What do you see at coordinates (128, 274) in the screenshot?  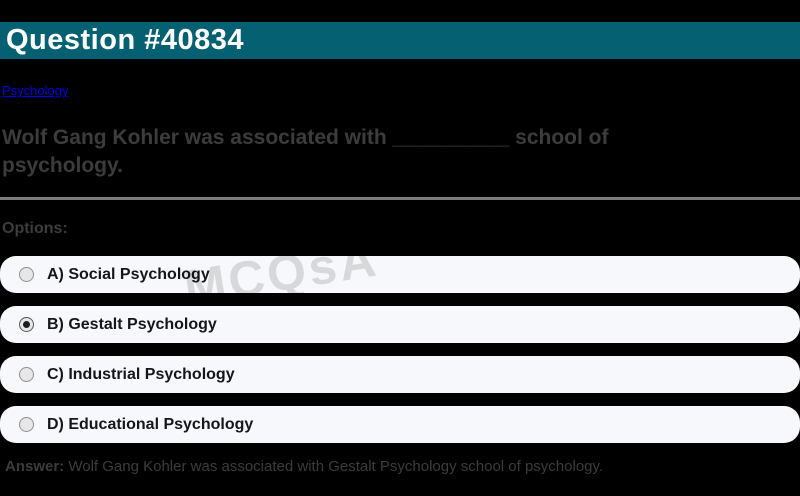 I see `option-label-a: A) Social Psychology` at bounding box center [128, 274].